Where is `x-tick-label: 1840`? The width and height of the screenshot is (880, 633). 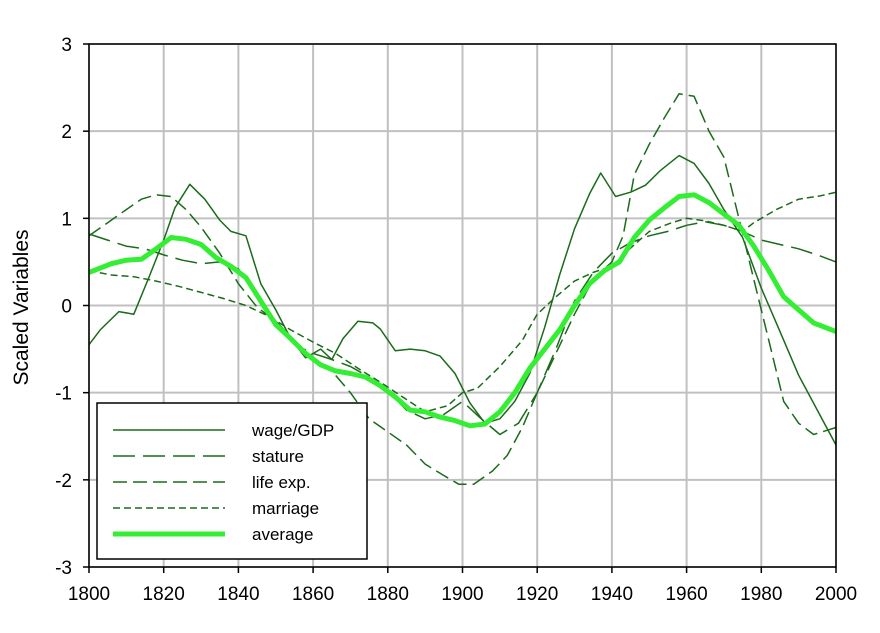 x-tick-label: 1840 is located at coordinates (238, 594).